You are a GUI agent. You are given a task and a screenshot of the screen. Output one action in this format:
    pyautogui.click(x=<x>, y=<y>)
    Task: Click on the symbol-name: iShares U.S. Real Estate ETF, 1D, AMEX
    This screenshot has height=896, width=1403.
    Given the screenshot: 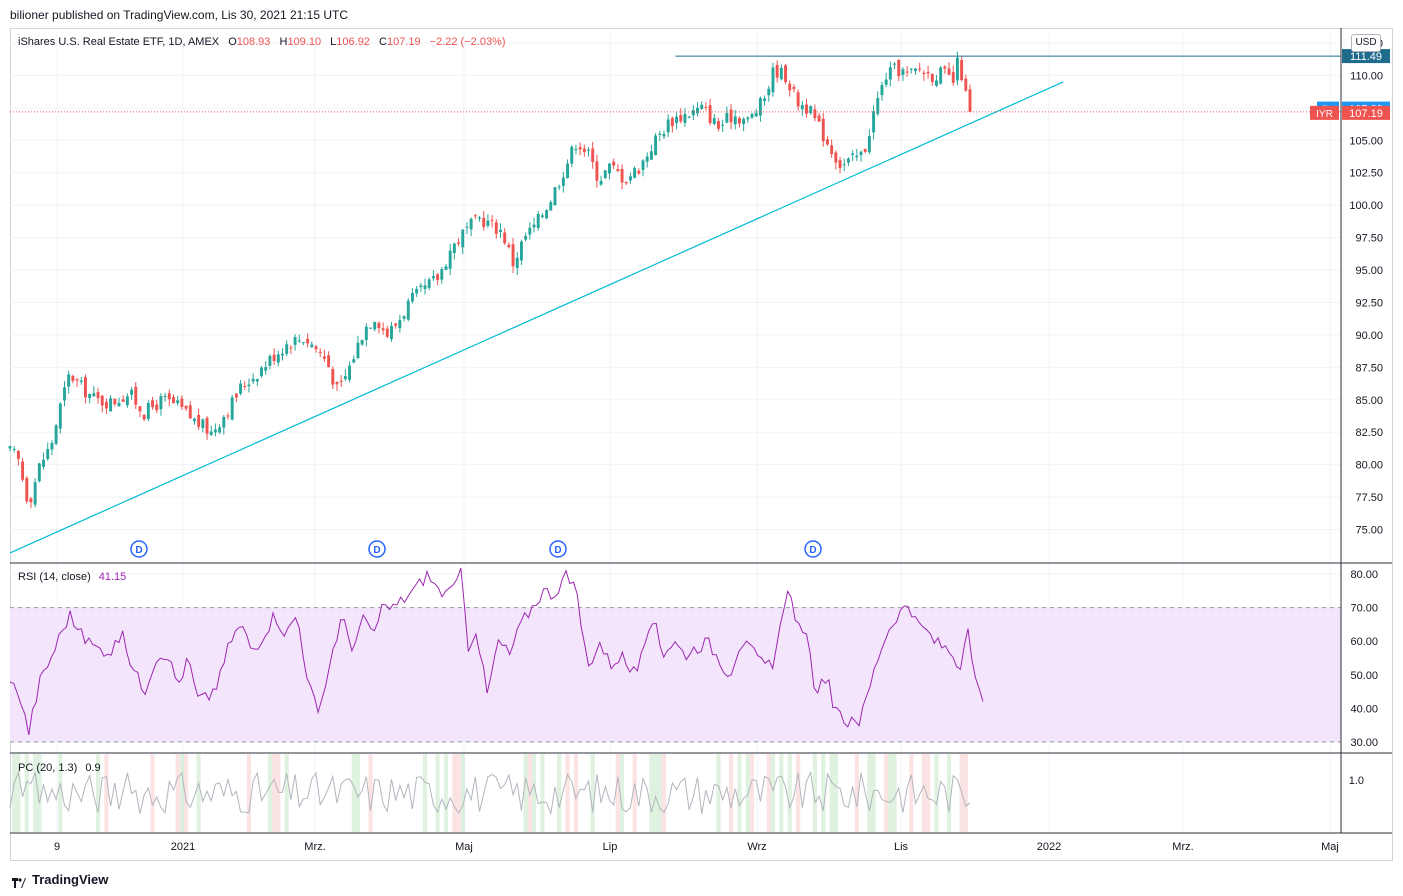 What is the action you would take?
    pyautogui.click(x=119, y=42)
    